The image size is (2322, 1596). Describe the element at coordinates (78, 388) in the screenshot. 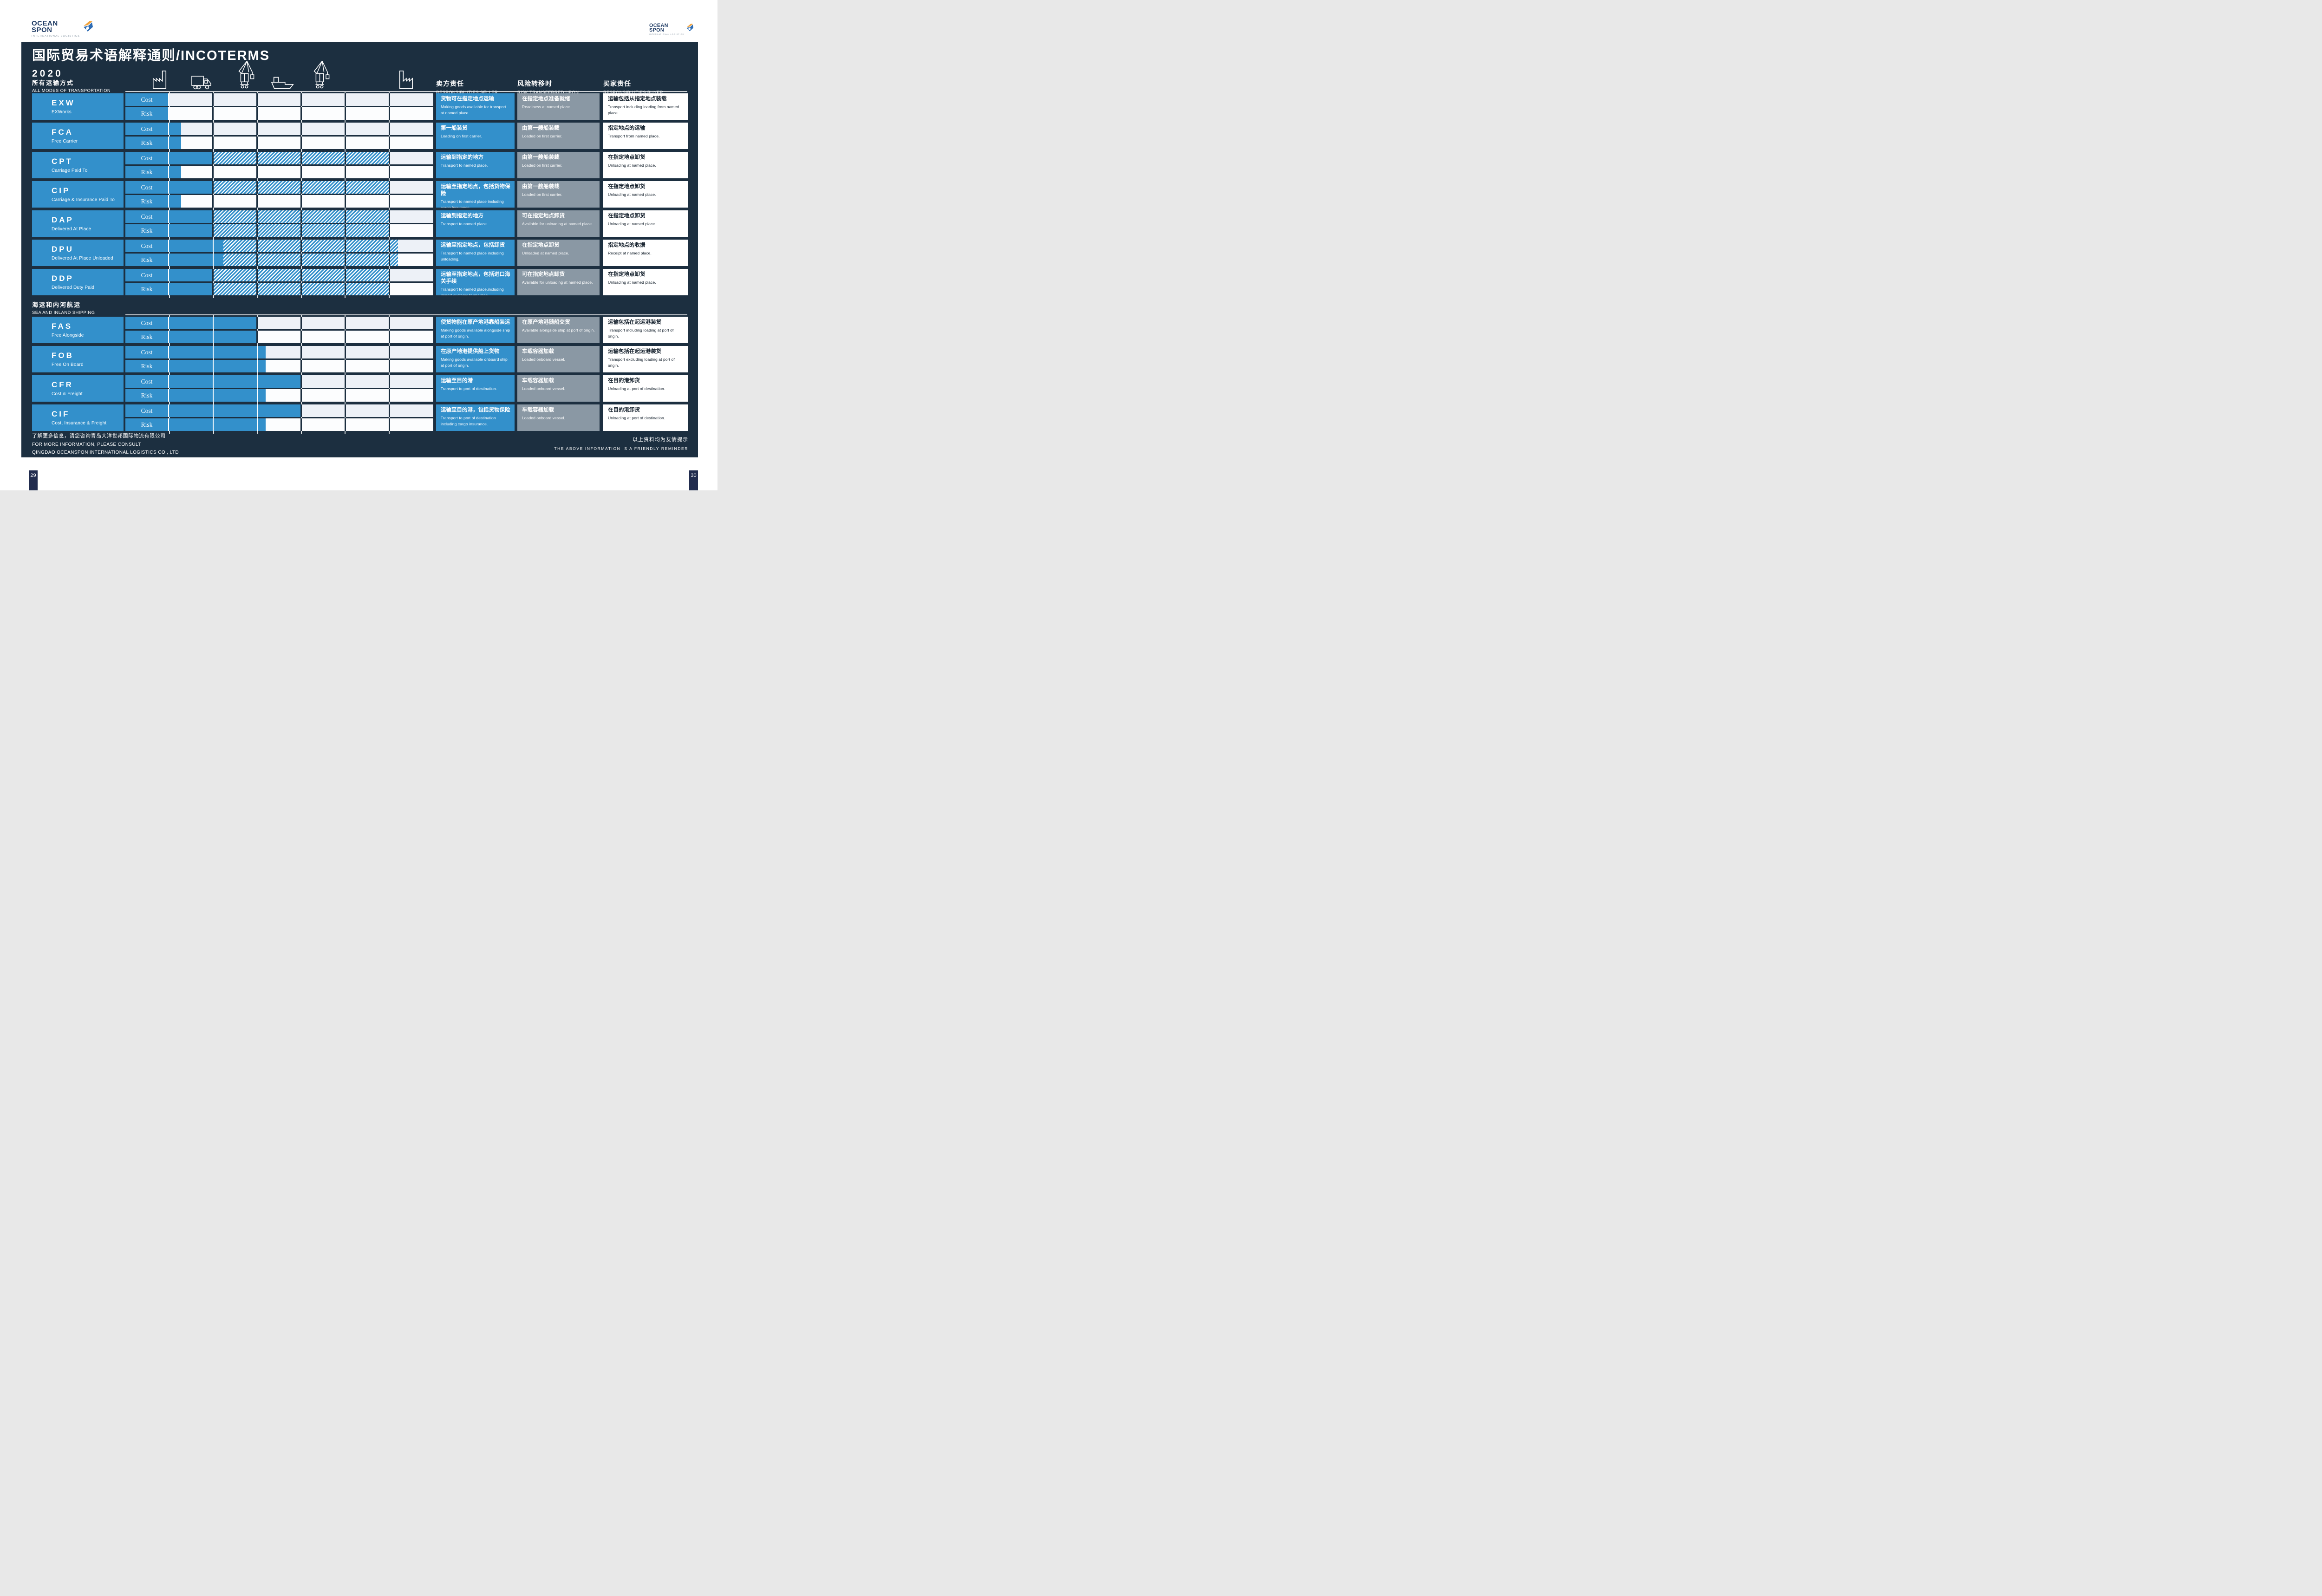

I see `term-box: CFR Cost & Freight` at that location.